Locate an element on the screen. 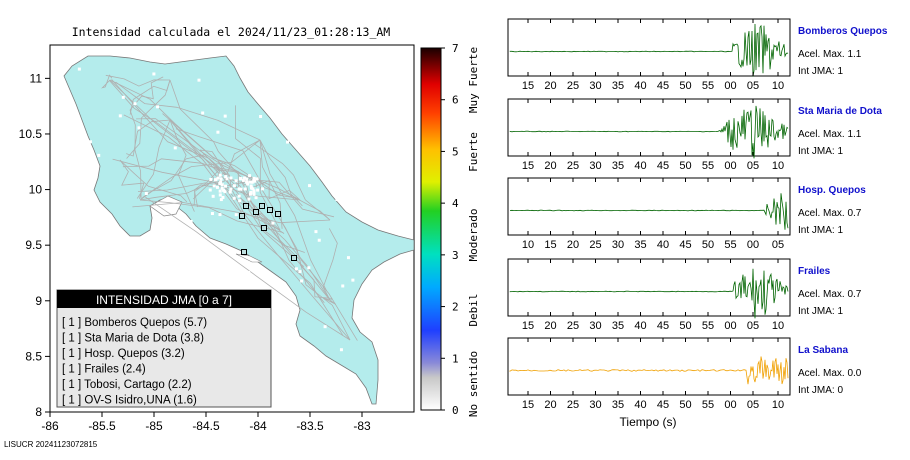 The image size is (910, 460). lat-tick-label: 10.5 is located at coordinates (31, 134).